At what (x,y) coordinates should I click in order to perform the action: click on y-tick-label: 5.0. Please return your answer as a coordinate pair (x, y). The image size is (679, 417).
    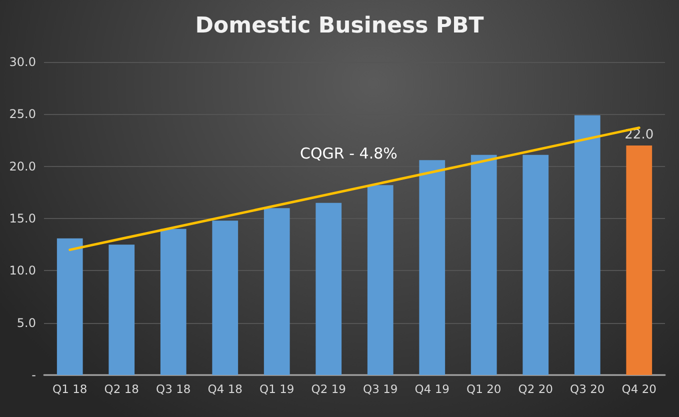
    Looking at the image, I should click on (26, 323).